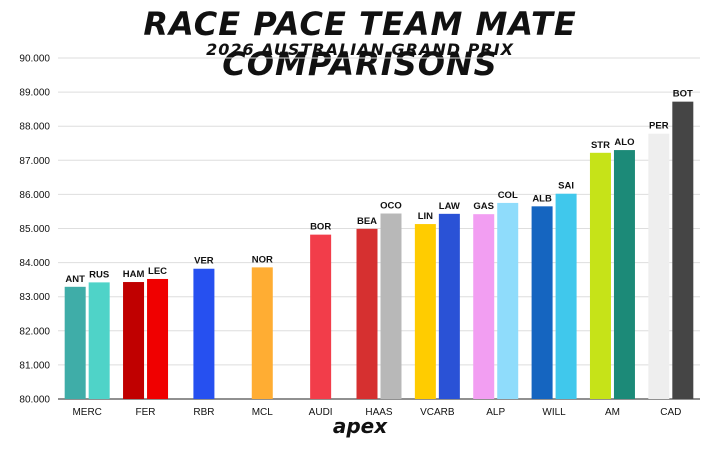  I want to click on bar-alo, so click(624, 274).